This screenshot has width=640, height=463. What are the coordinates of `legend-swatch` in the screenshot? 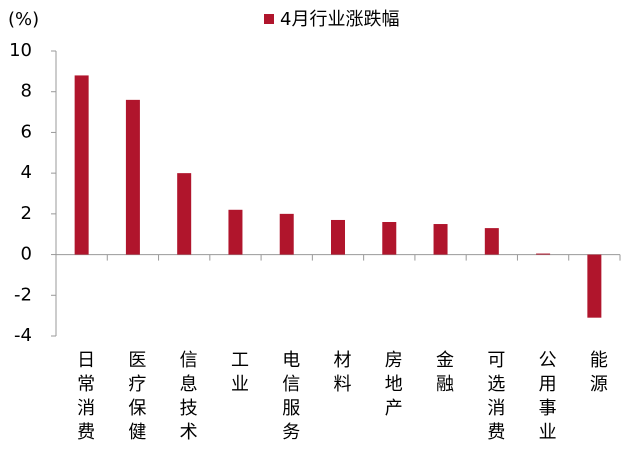 It's located at (269, 19).